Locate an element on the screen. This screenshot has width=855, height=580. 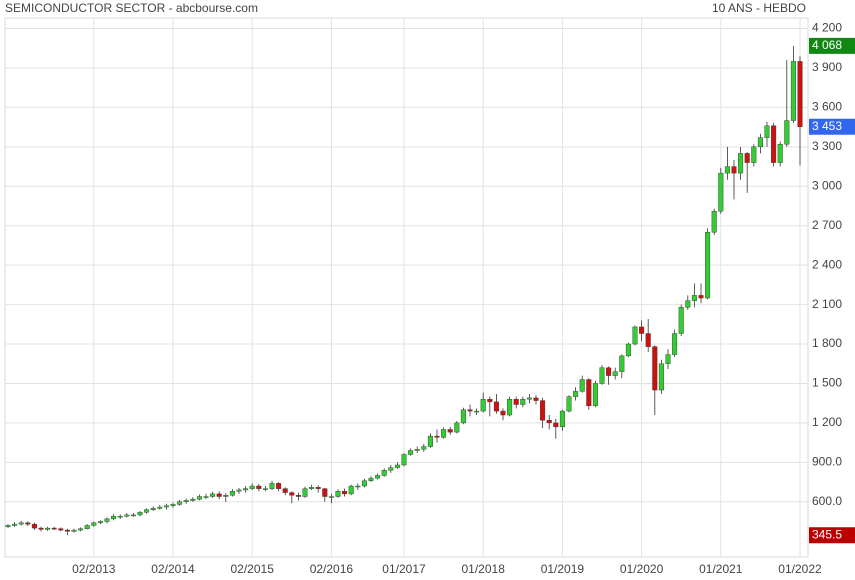
y-tick-label: 1 800 is located at coordinates (827, 343).